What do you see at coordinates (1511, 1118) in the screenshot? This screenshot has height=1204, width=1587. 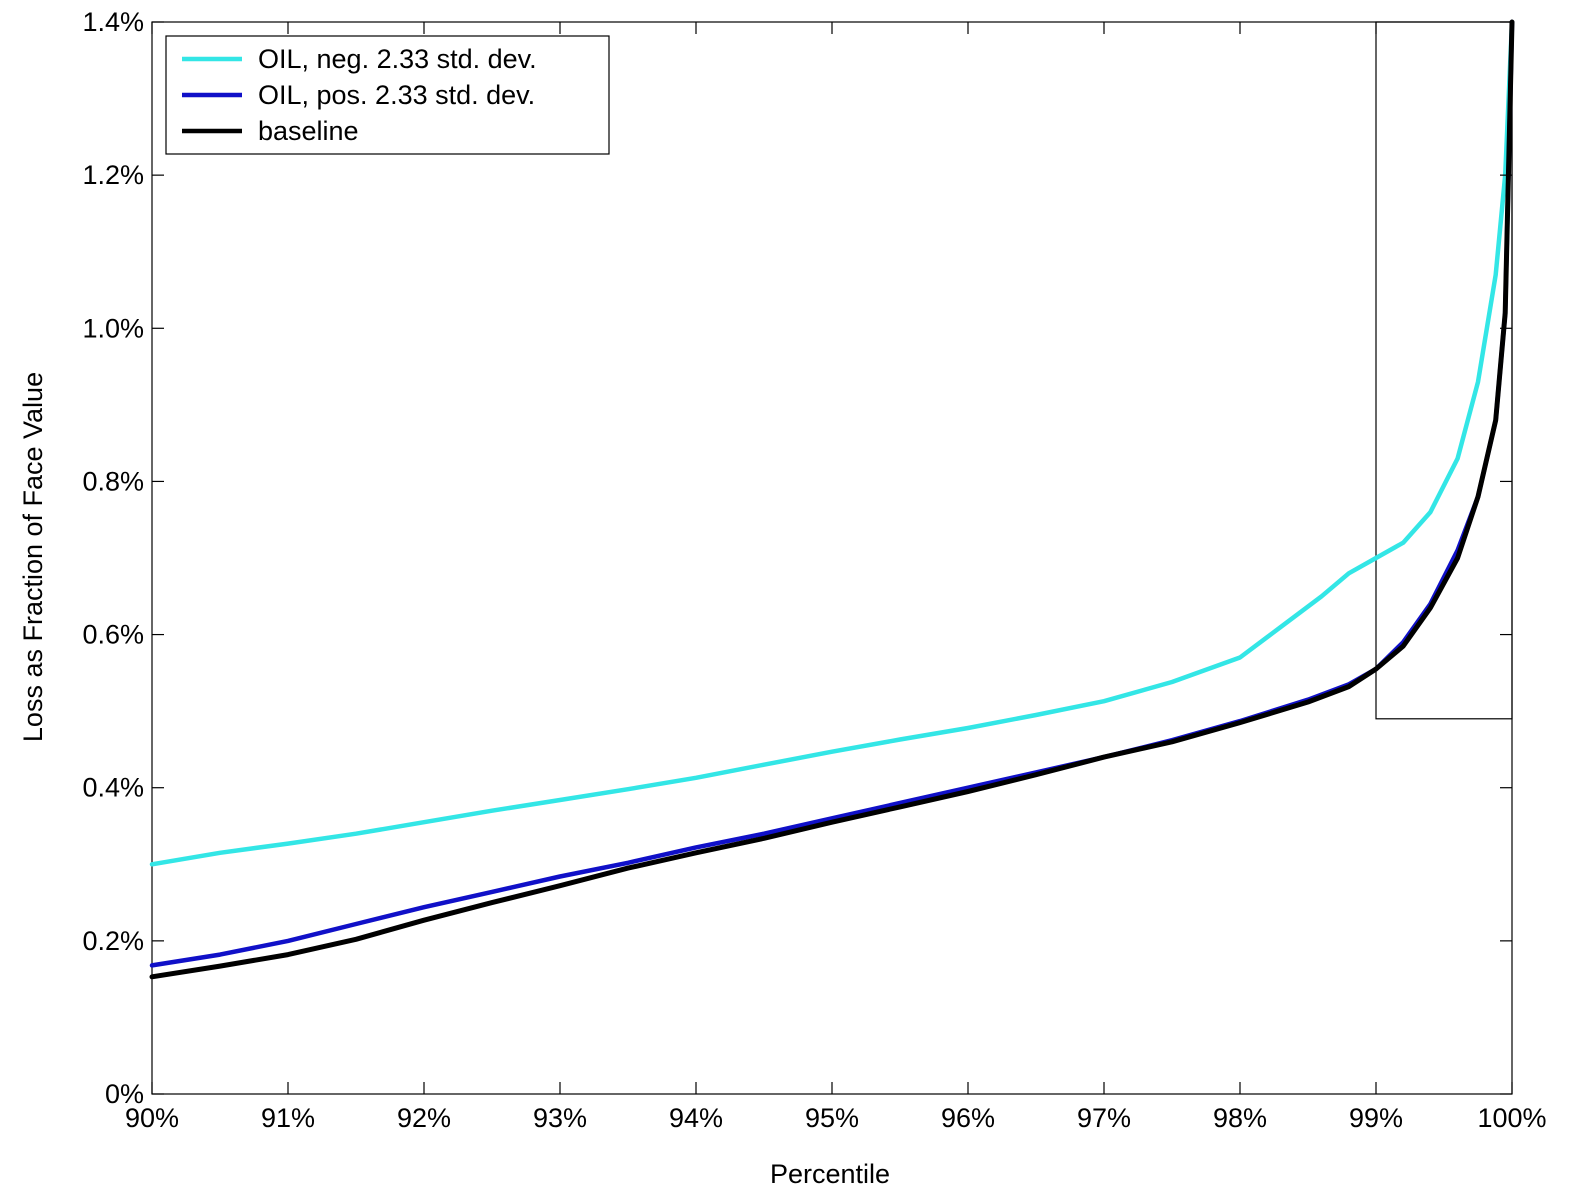 I see `x-tick-label: 100%` at bounding box center [1511, 1118].